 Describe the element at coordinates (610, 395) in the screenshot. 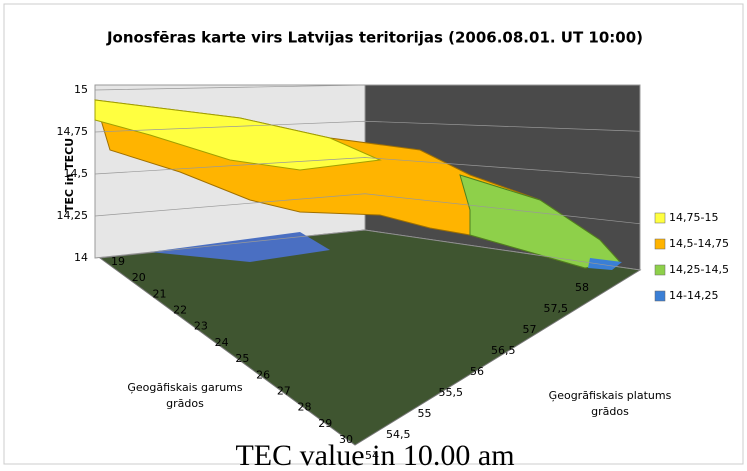

I see `y-axis-title: Ģeogrāfiskais platums` at that location.